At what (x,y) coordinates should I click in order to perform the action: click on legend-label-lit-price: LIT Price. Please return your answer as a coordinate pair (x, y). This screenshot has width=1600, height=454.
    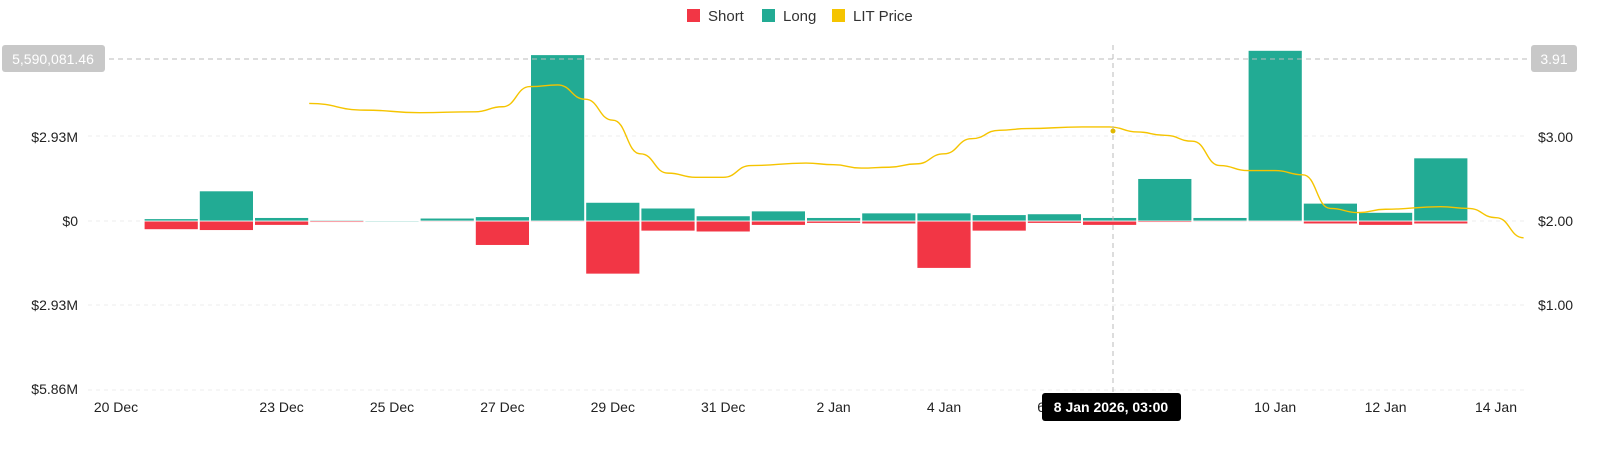
    Looking at the image, I should click on (883, 16).